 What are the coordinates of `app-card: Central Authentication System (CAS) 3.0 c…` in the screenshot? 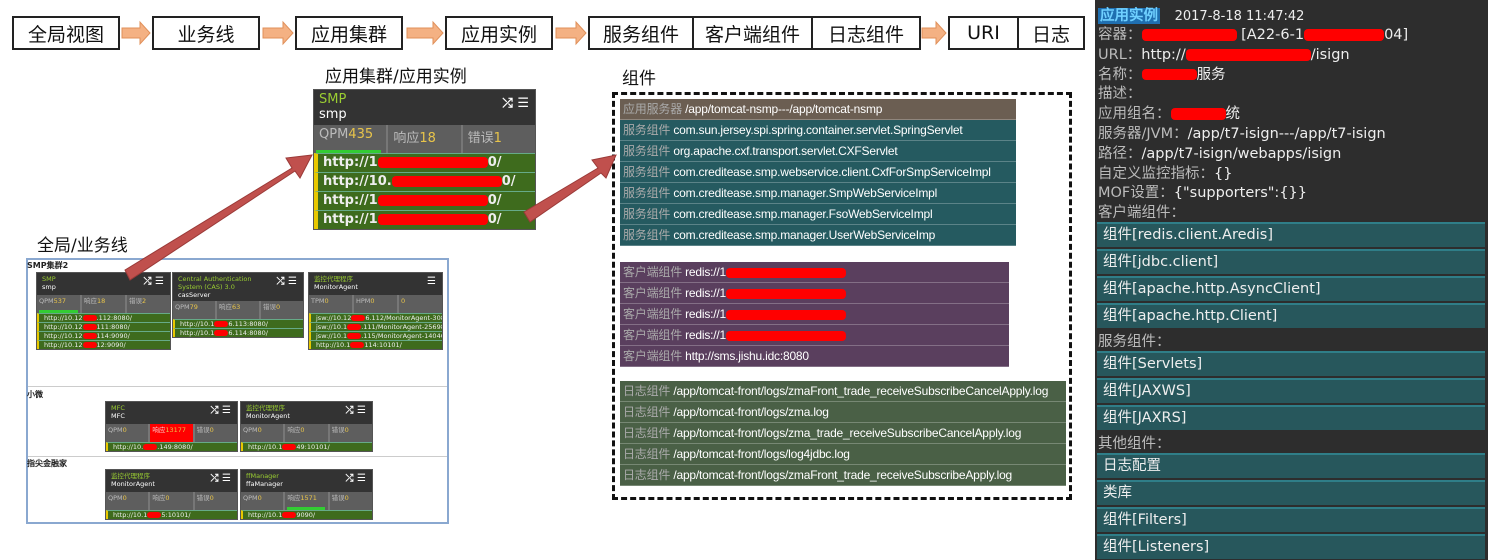 It's located at (238, 305).